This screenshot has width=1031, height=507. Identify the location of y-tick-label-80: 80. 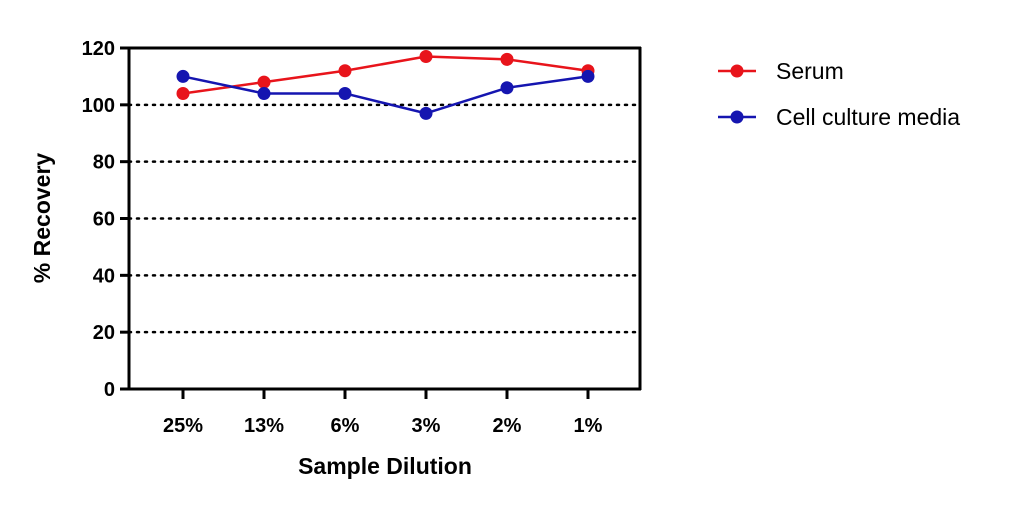
(104, 163).